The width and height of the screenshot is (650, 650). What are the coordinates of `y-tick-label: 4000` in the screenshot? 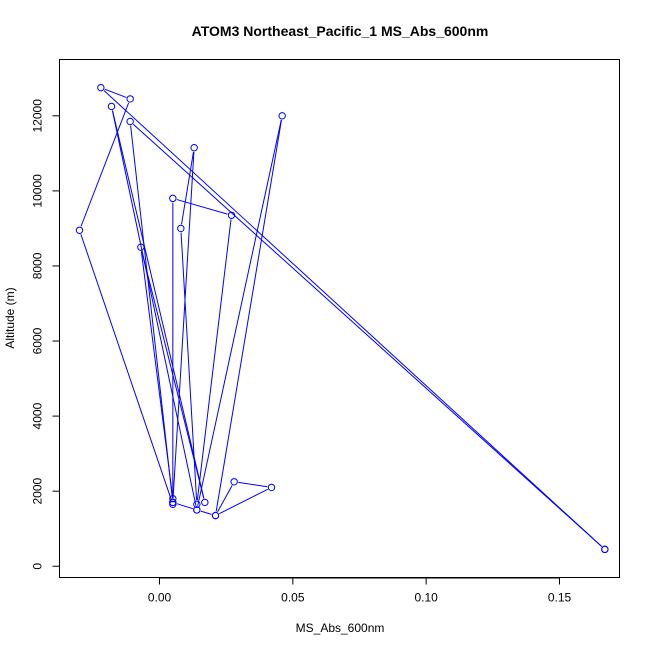 It's located at (38, 415).